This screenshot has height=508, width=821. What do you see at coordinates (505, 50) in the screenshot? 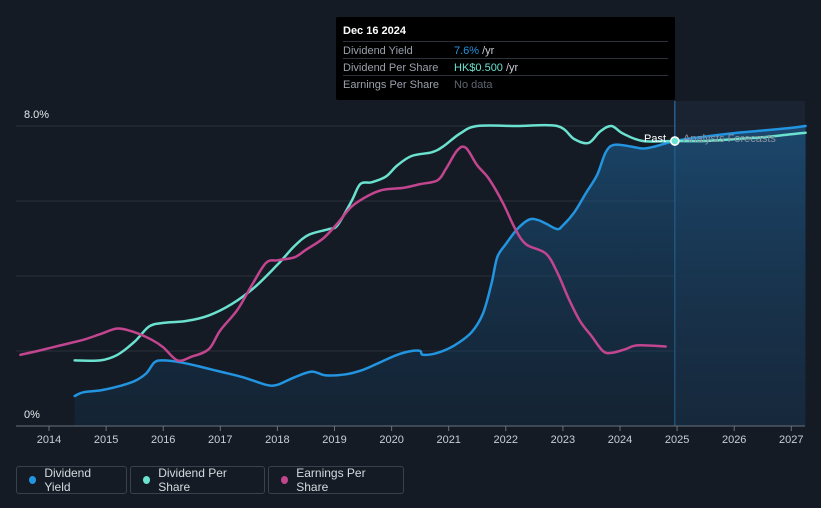
I see `tooltip-row-dividend-yield: Dividend Yield 7.6%/yr` at bounding box center [505, 50].